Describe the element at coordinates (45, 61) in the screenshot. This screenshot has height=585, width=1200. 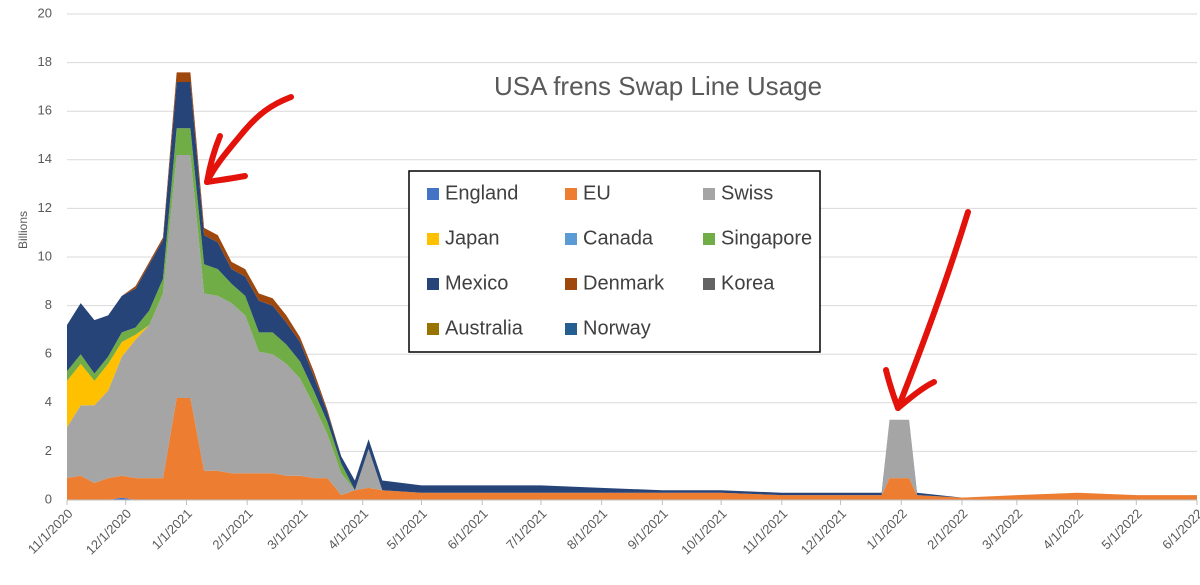
I see `y-tick-label: 18` at that location.